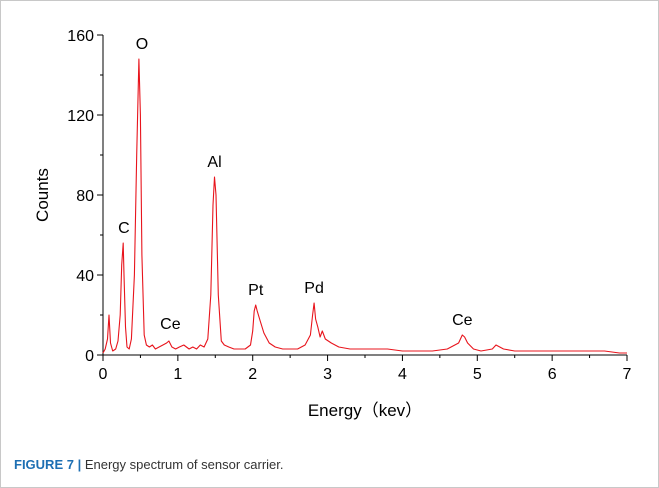 This screenshot has width=659, height=488. I want to click on x-tick-label: 0, so click(103, 374).